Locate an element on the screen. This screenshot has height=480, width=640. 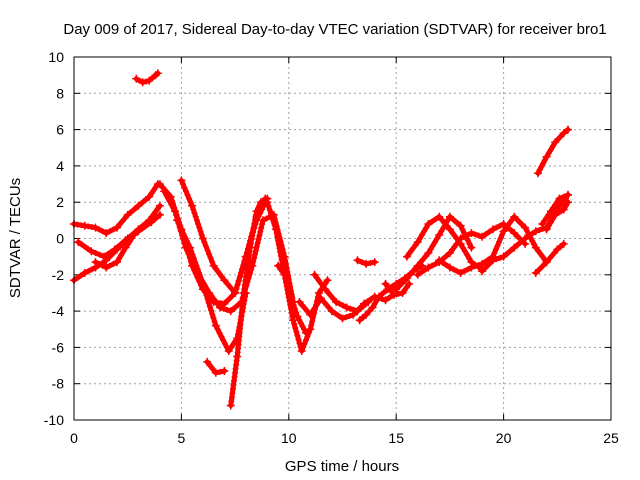
series-arc-e is located at coordinates (147, 78).